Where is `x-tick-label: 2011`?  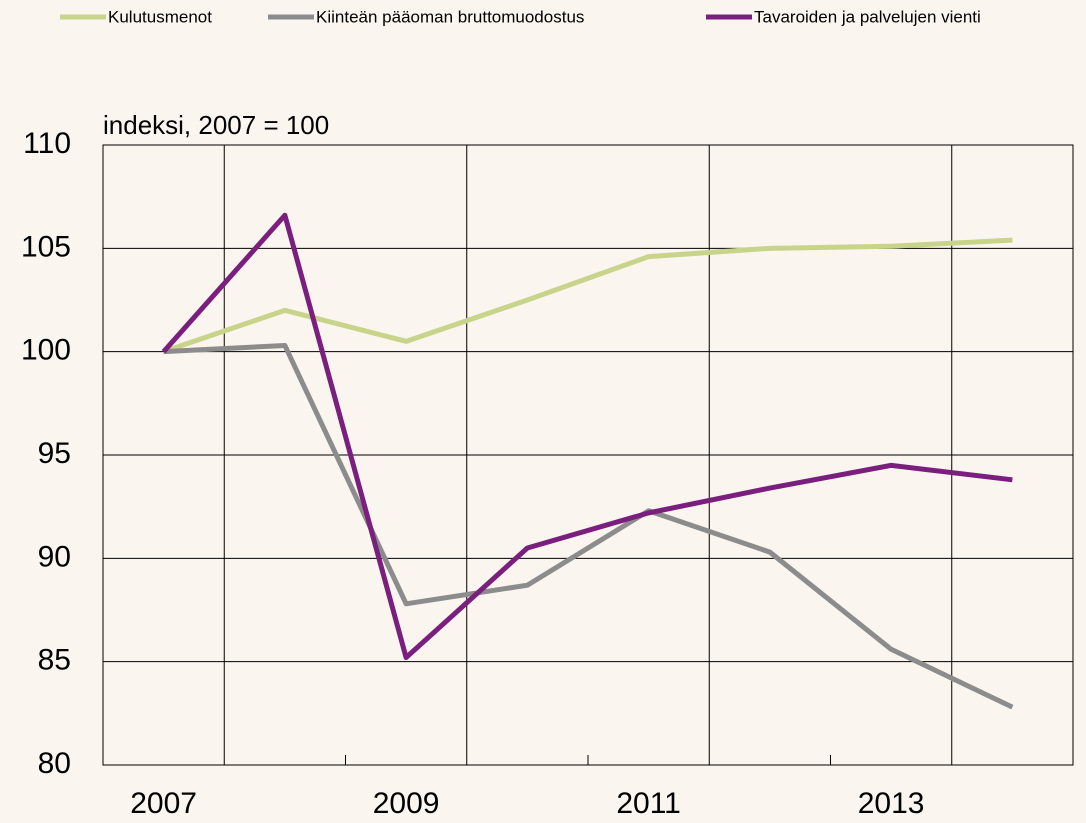 x-tick-label: 2011 is located at coordinates (648, 803).